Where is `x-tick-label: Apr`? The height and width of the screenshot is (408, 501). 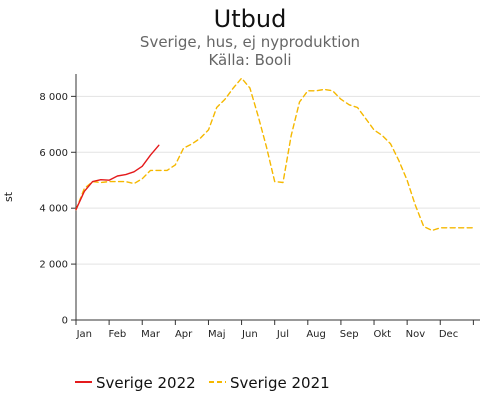 x-tick-label: Apr is located at coordinates (184, 334).